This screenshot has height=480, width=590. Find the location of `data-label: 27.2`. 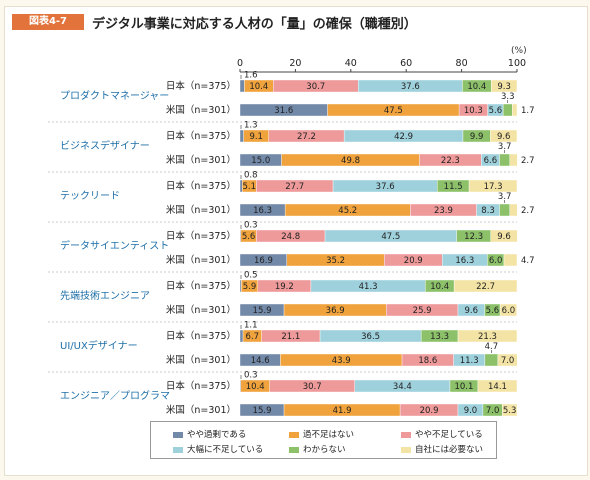

data-label: 27.2 is located at coordinates (306, 137).